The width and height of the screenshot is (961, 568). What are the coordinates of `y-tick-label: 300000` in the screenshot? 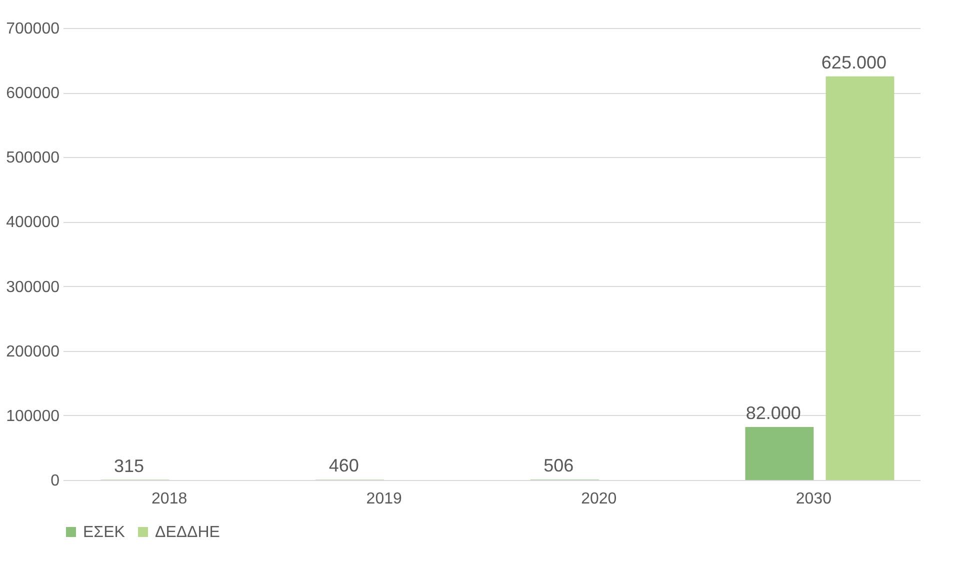 It's located at (33, 287).